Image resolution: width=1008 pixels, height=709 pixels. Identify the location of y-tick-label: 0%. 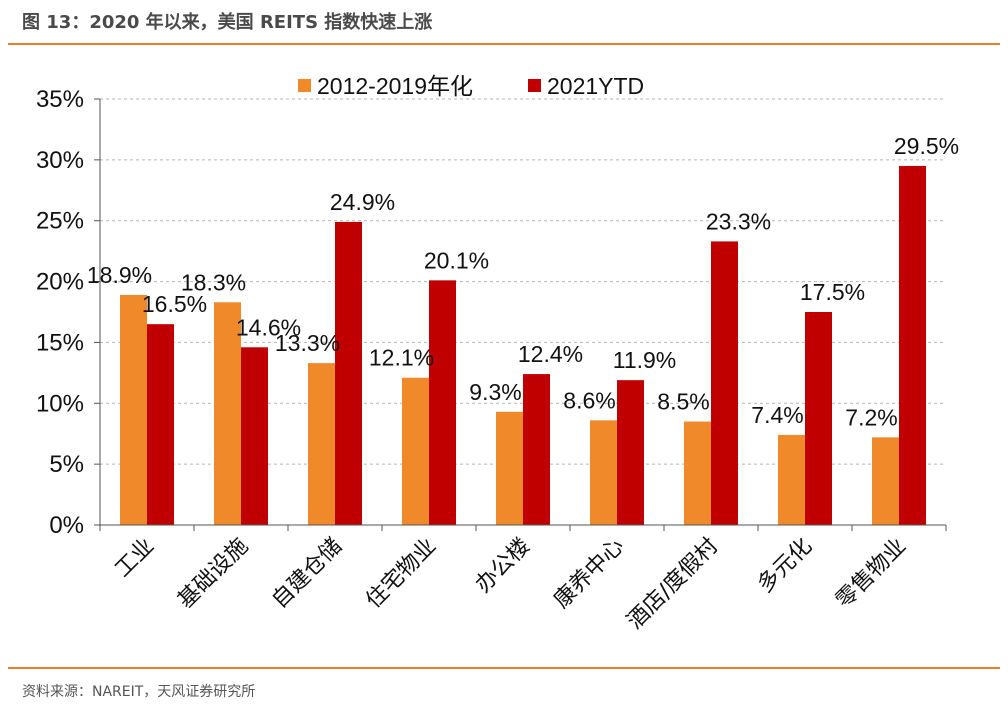
(66, 525).